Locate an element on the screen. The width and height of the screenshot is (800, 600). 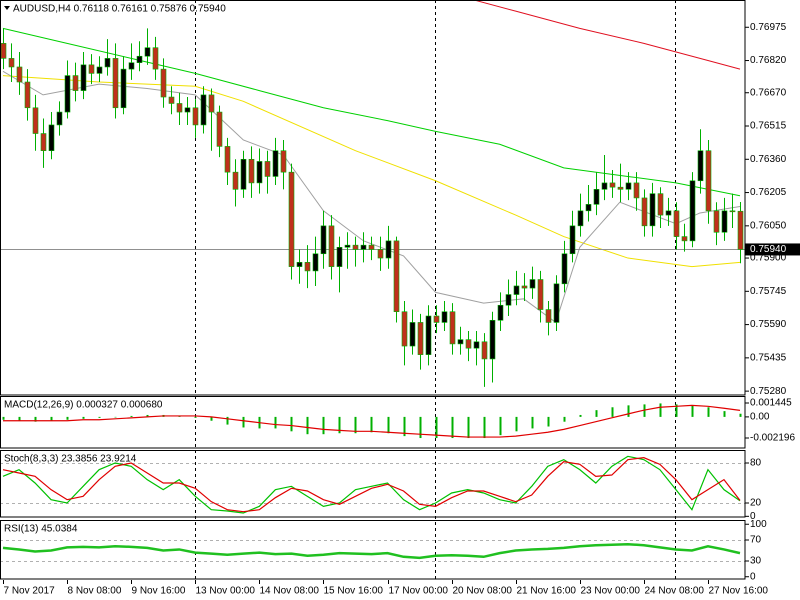
x-tick-label: 20 Nov 08:00 is located at coordinates (483, 591).